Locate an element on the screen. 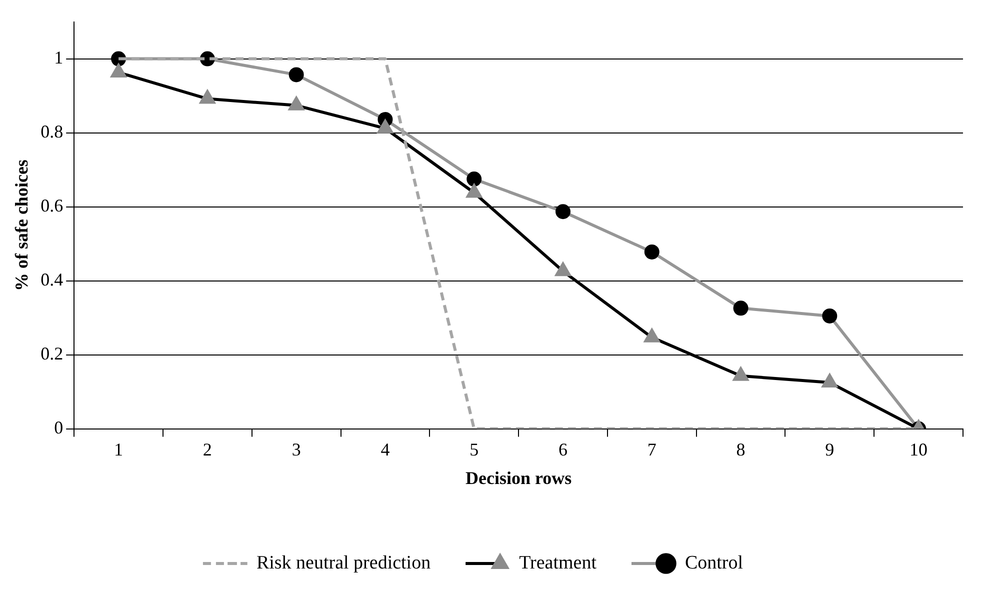 The image size is (991, 591). x-tick-label: 8 is located at coordinates (741, 449).